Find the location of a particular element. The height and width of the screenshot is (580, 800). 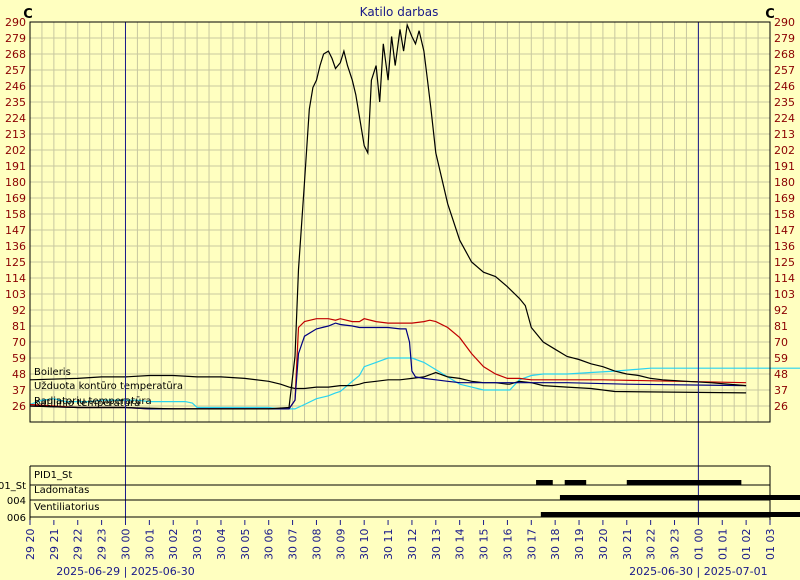

ytick-left: 191 is located at coordinates (15, 166).